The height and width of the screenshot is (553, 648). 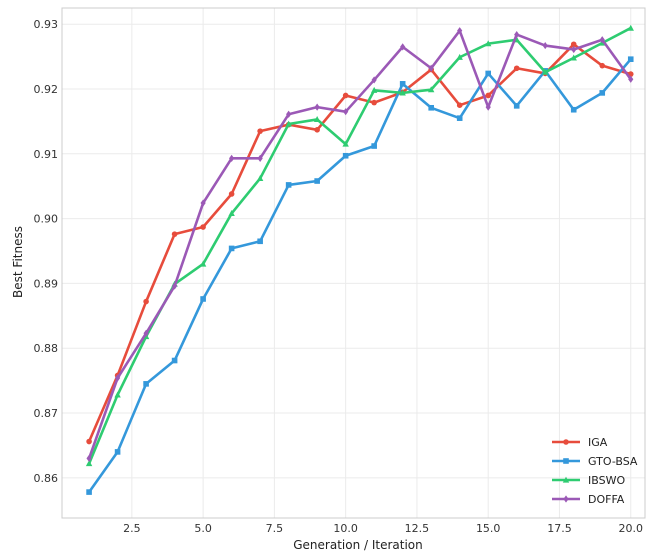 What do you see at coordinates (46, 251) in the screenshot?
I see `y-tick-labels: 0.86 0.87 0.88 0.89 0.90 0.91 0.92 0.93` at bounding box center [46, 251].